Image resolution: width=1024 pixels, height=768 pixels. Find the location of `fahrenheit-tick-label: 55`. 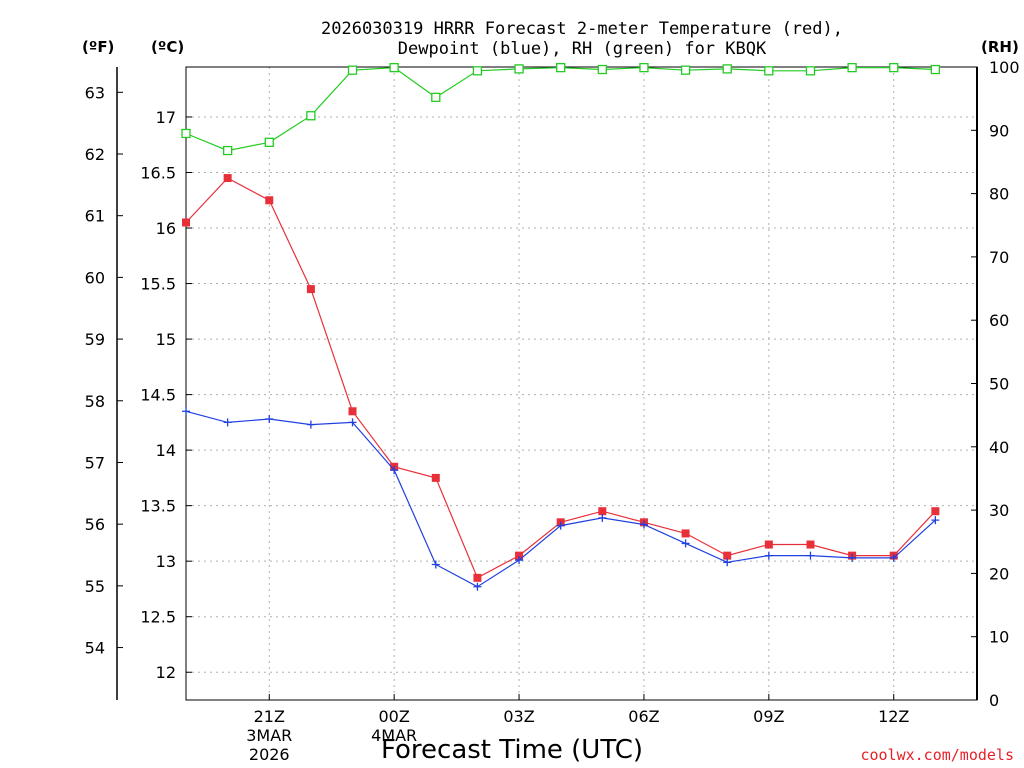

fahrenheit-tick-label: 55 is located at coordinates (95, 586).